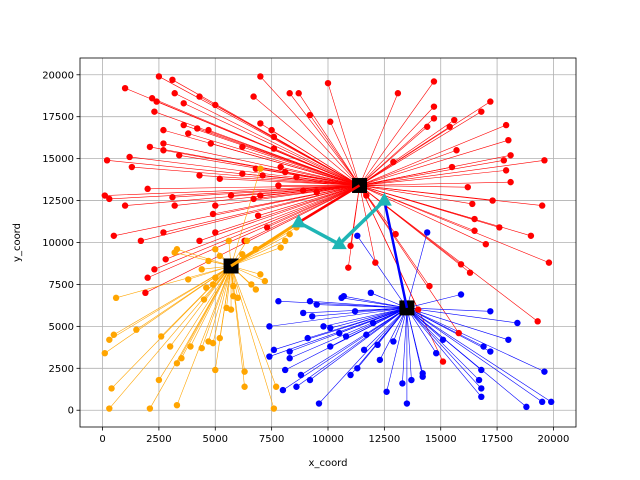 The width and height of the screenshot is (640, 480). Describe the element at coordinates (497, 439) in the screenshot. I see `x-tick-label: 17500` at that location.